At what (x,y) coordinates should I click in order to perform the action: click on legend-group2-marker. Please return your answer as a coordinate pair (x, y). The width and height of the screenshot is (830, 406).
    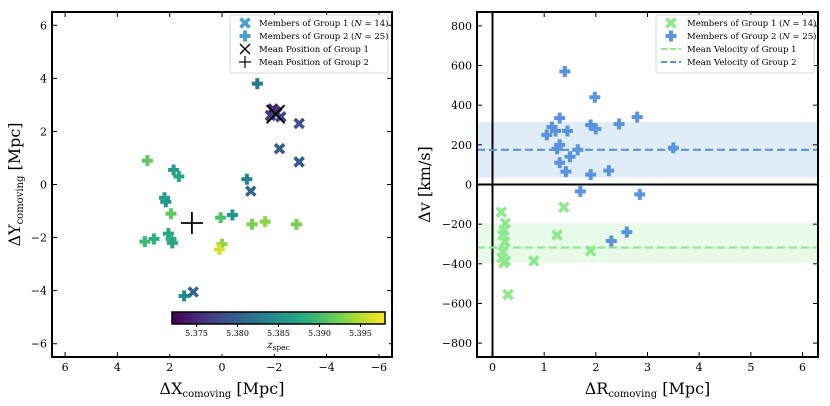
    Looking at the image, I should click on (245, 36).